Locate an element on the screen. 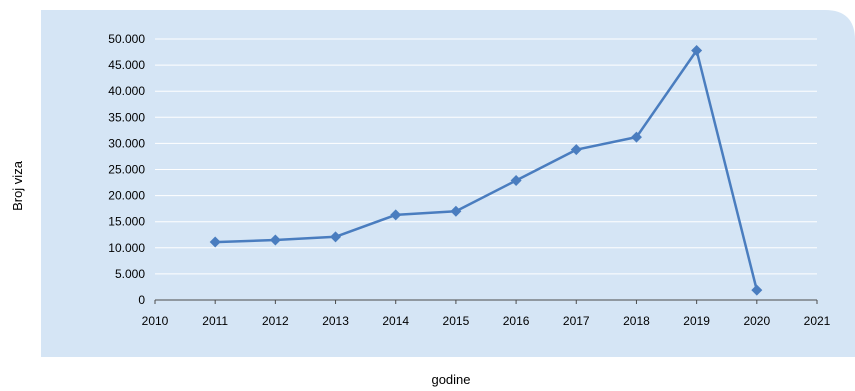 The width and height of the screenshot is (855, 391). x-tick-label: 2013 is located at coordinates (335, 321).